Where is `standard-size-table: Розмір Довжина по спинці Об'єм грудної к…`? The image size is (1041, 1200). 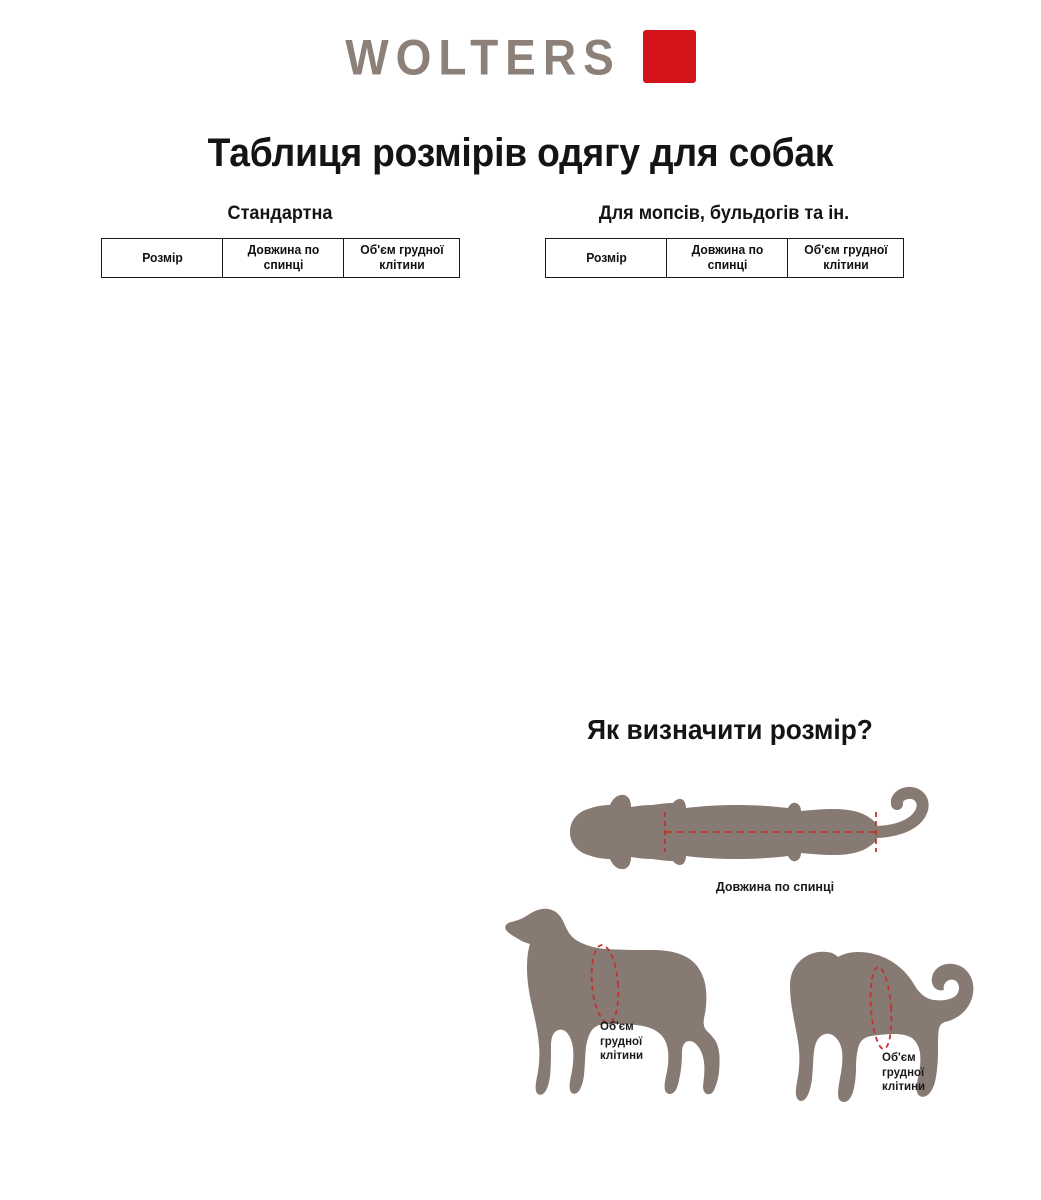
standard-size-table: Розмір Довжина по спинці Об'єм грудної к… is located at coordinates (280, 258).